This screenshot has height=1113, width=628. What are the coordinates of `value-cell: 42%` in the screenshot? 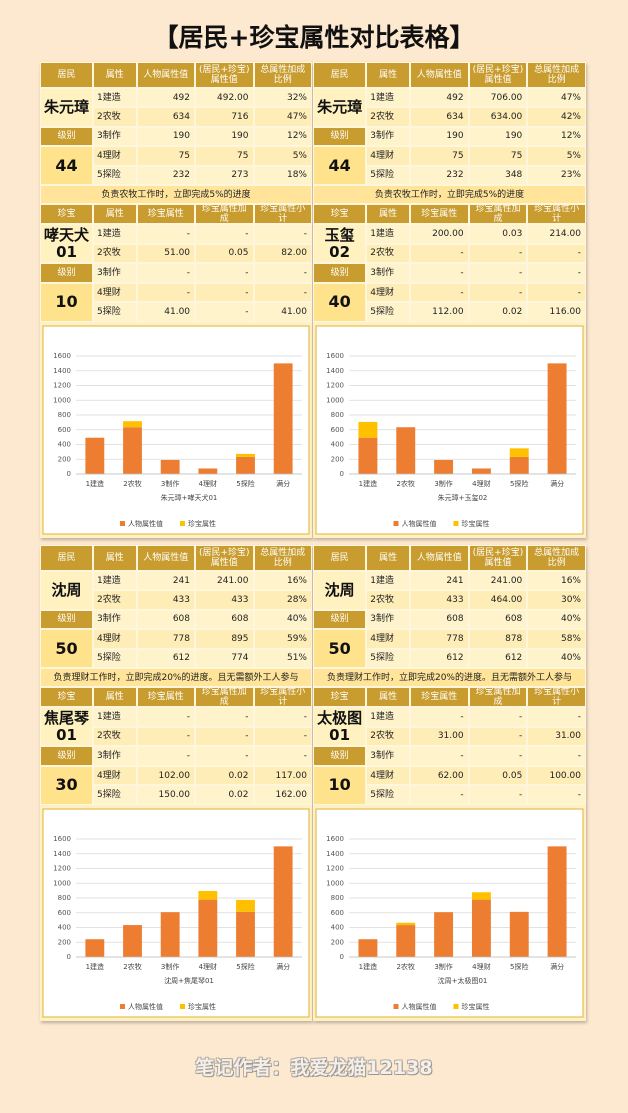 It's located at (556, 117).